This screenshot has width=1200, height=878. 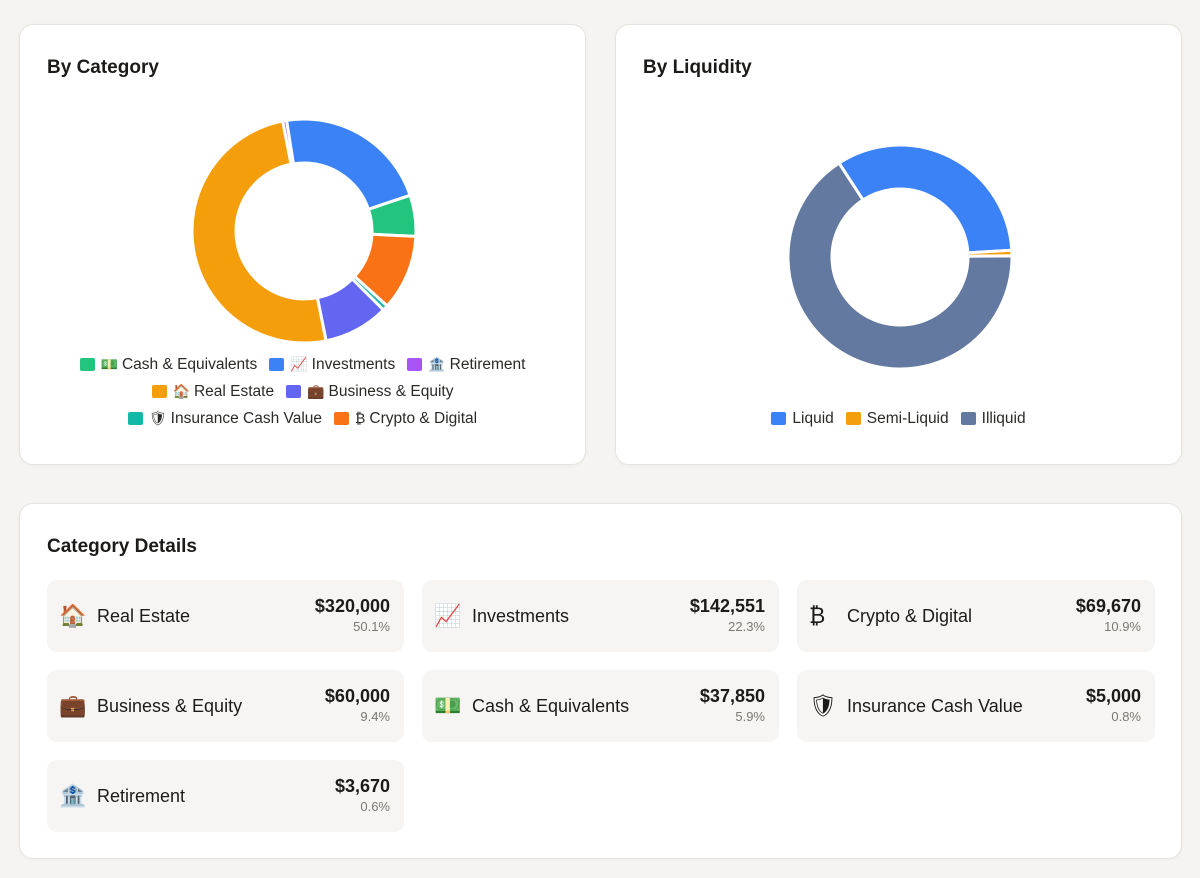 What do you see at coordinates (1122, 626) in the screenshot?
I see `tile-percent: 10.9%` at bounding box center [1122, 626].